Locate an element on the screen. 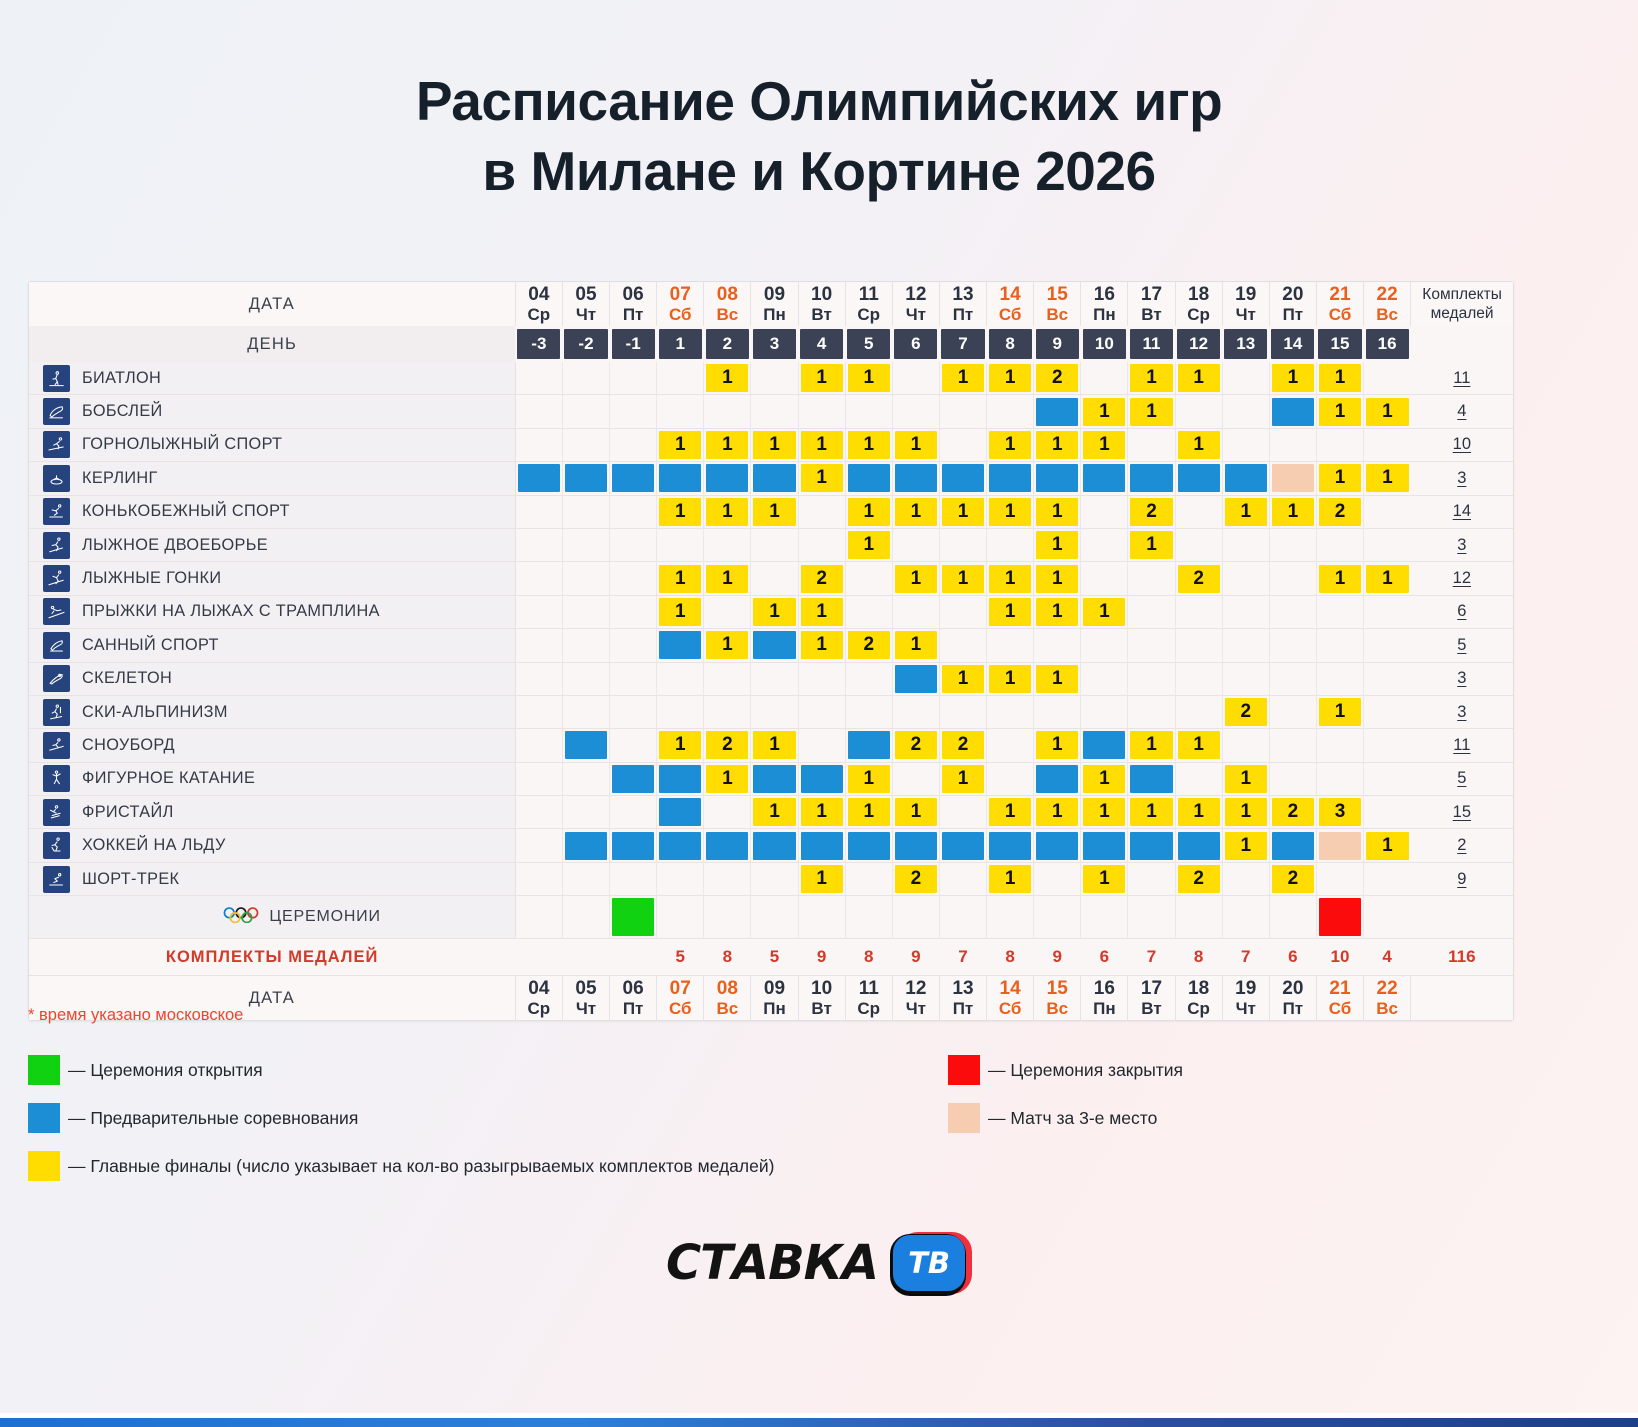 This screenshot has width=1638, height=1427. medal-sets-column-header is located at coordinates (1461, 998).